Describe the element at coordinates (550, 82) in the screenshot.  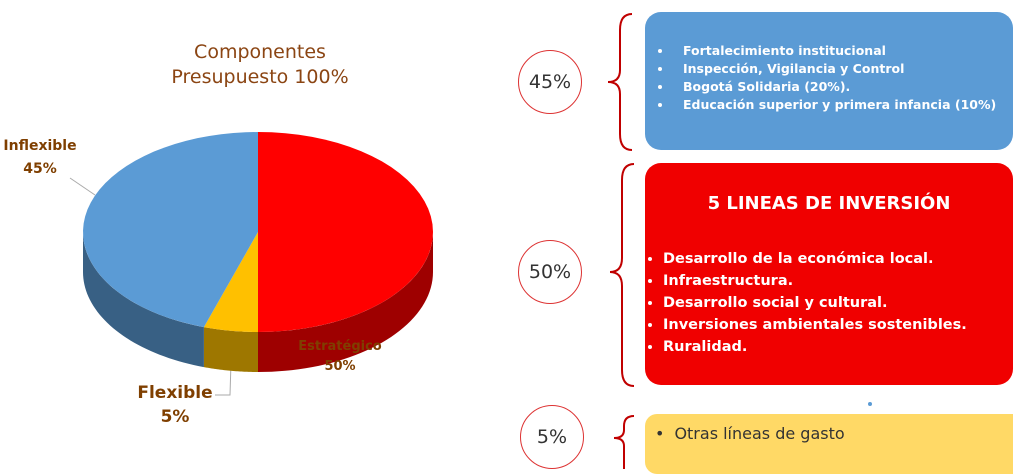
I see `percent-circle: 45%` at that location.